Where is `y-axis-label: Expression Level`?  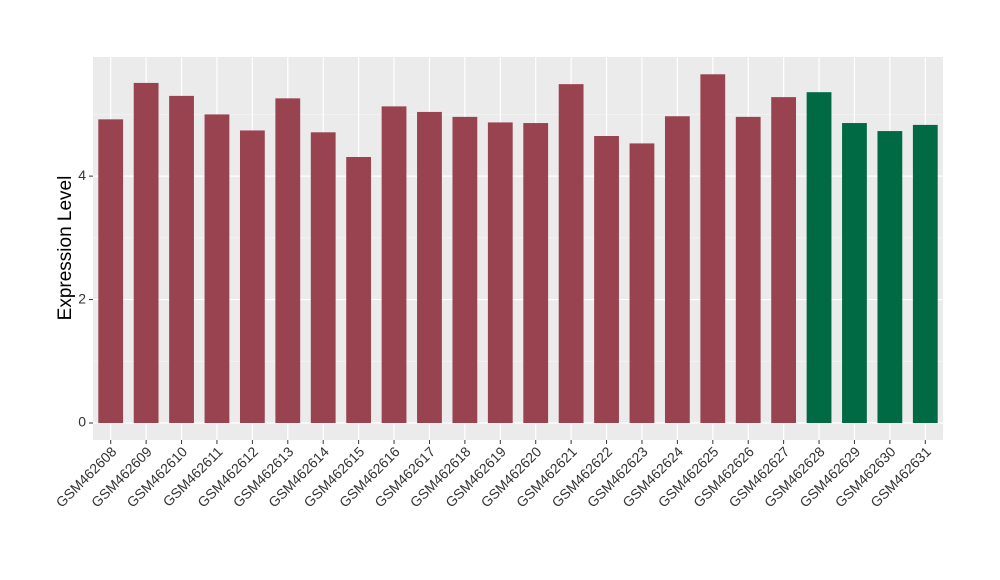 y-axis-label: Expression Level is located at coordinates (65, 248).